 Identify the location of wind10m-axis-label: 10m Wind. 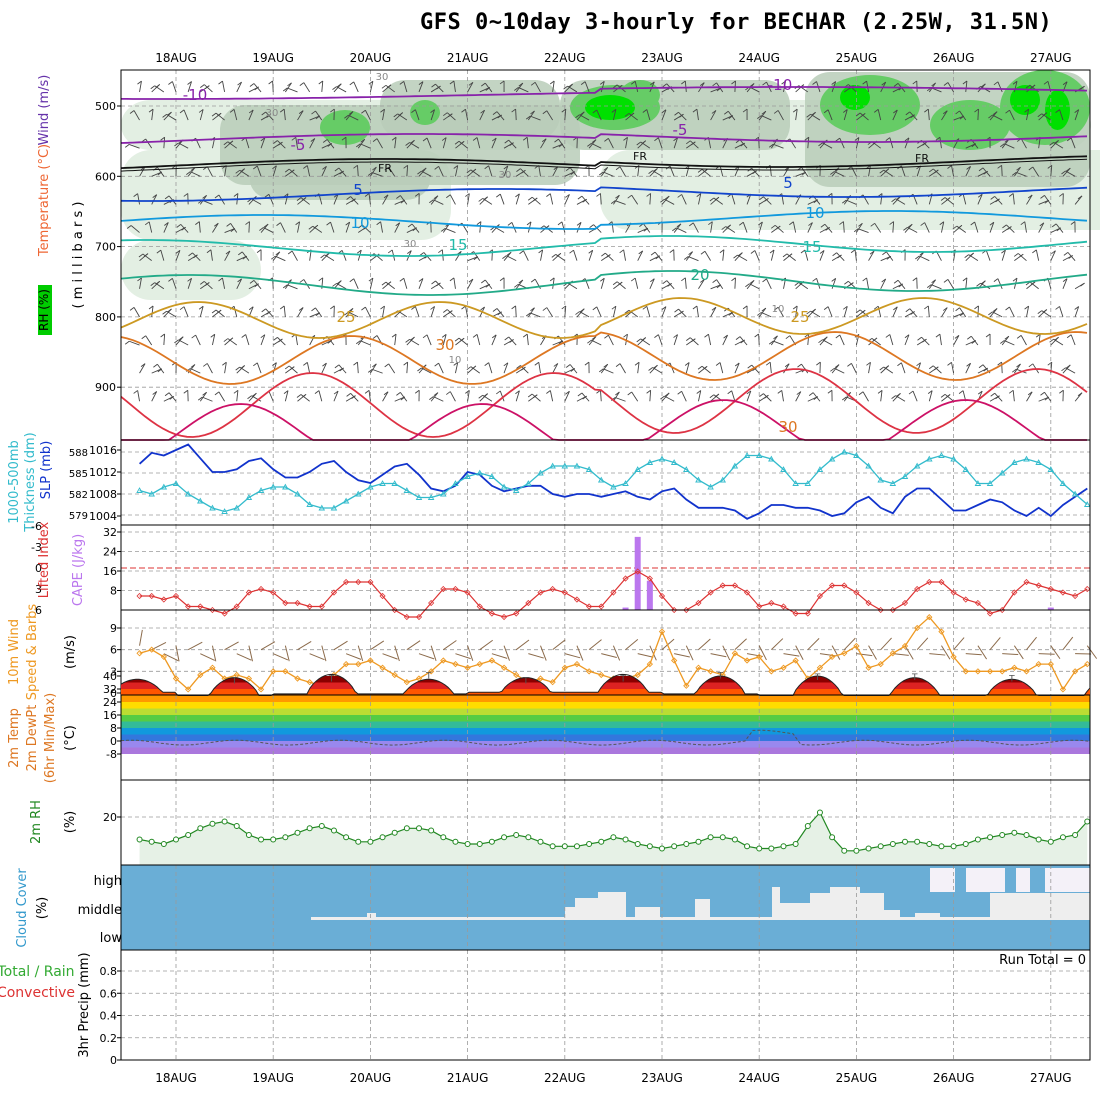
(14, 652).